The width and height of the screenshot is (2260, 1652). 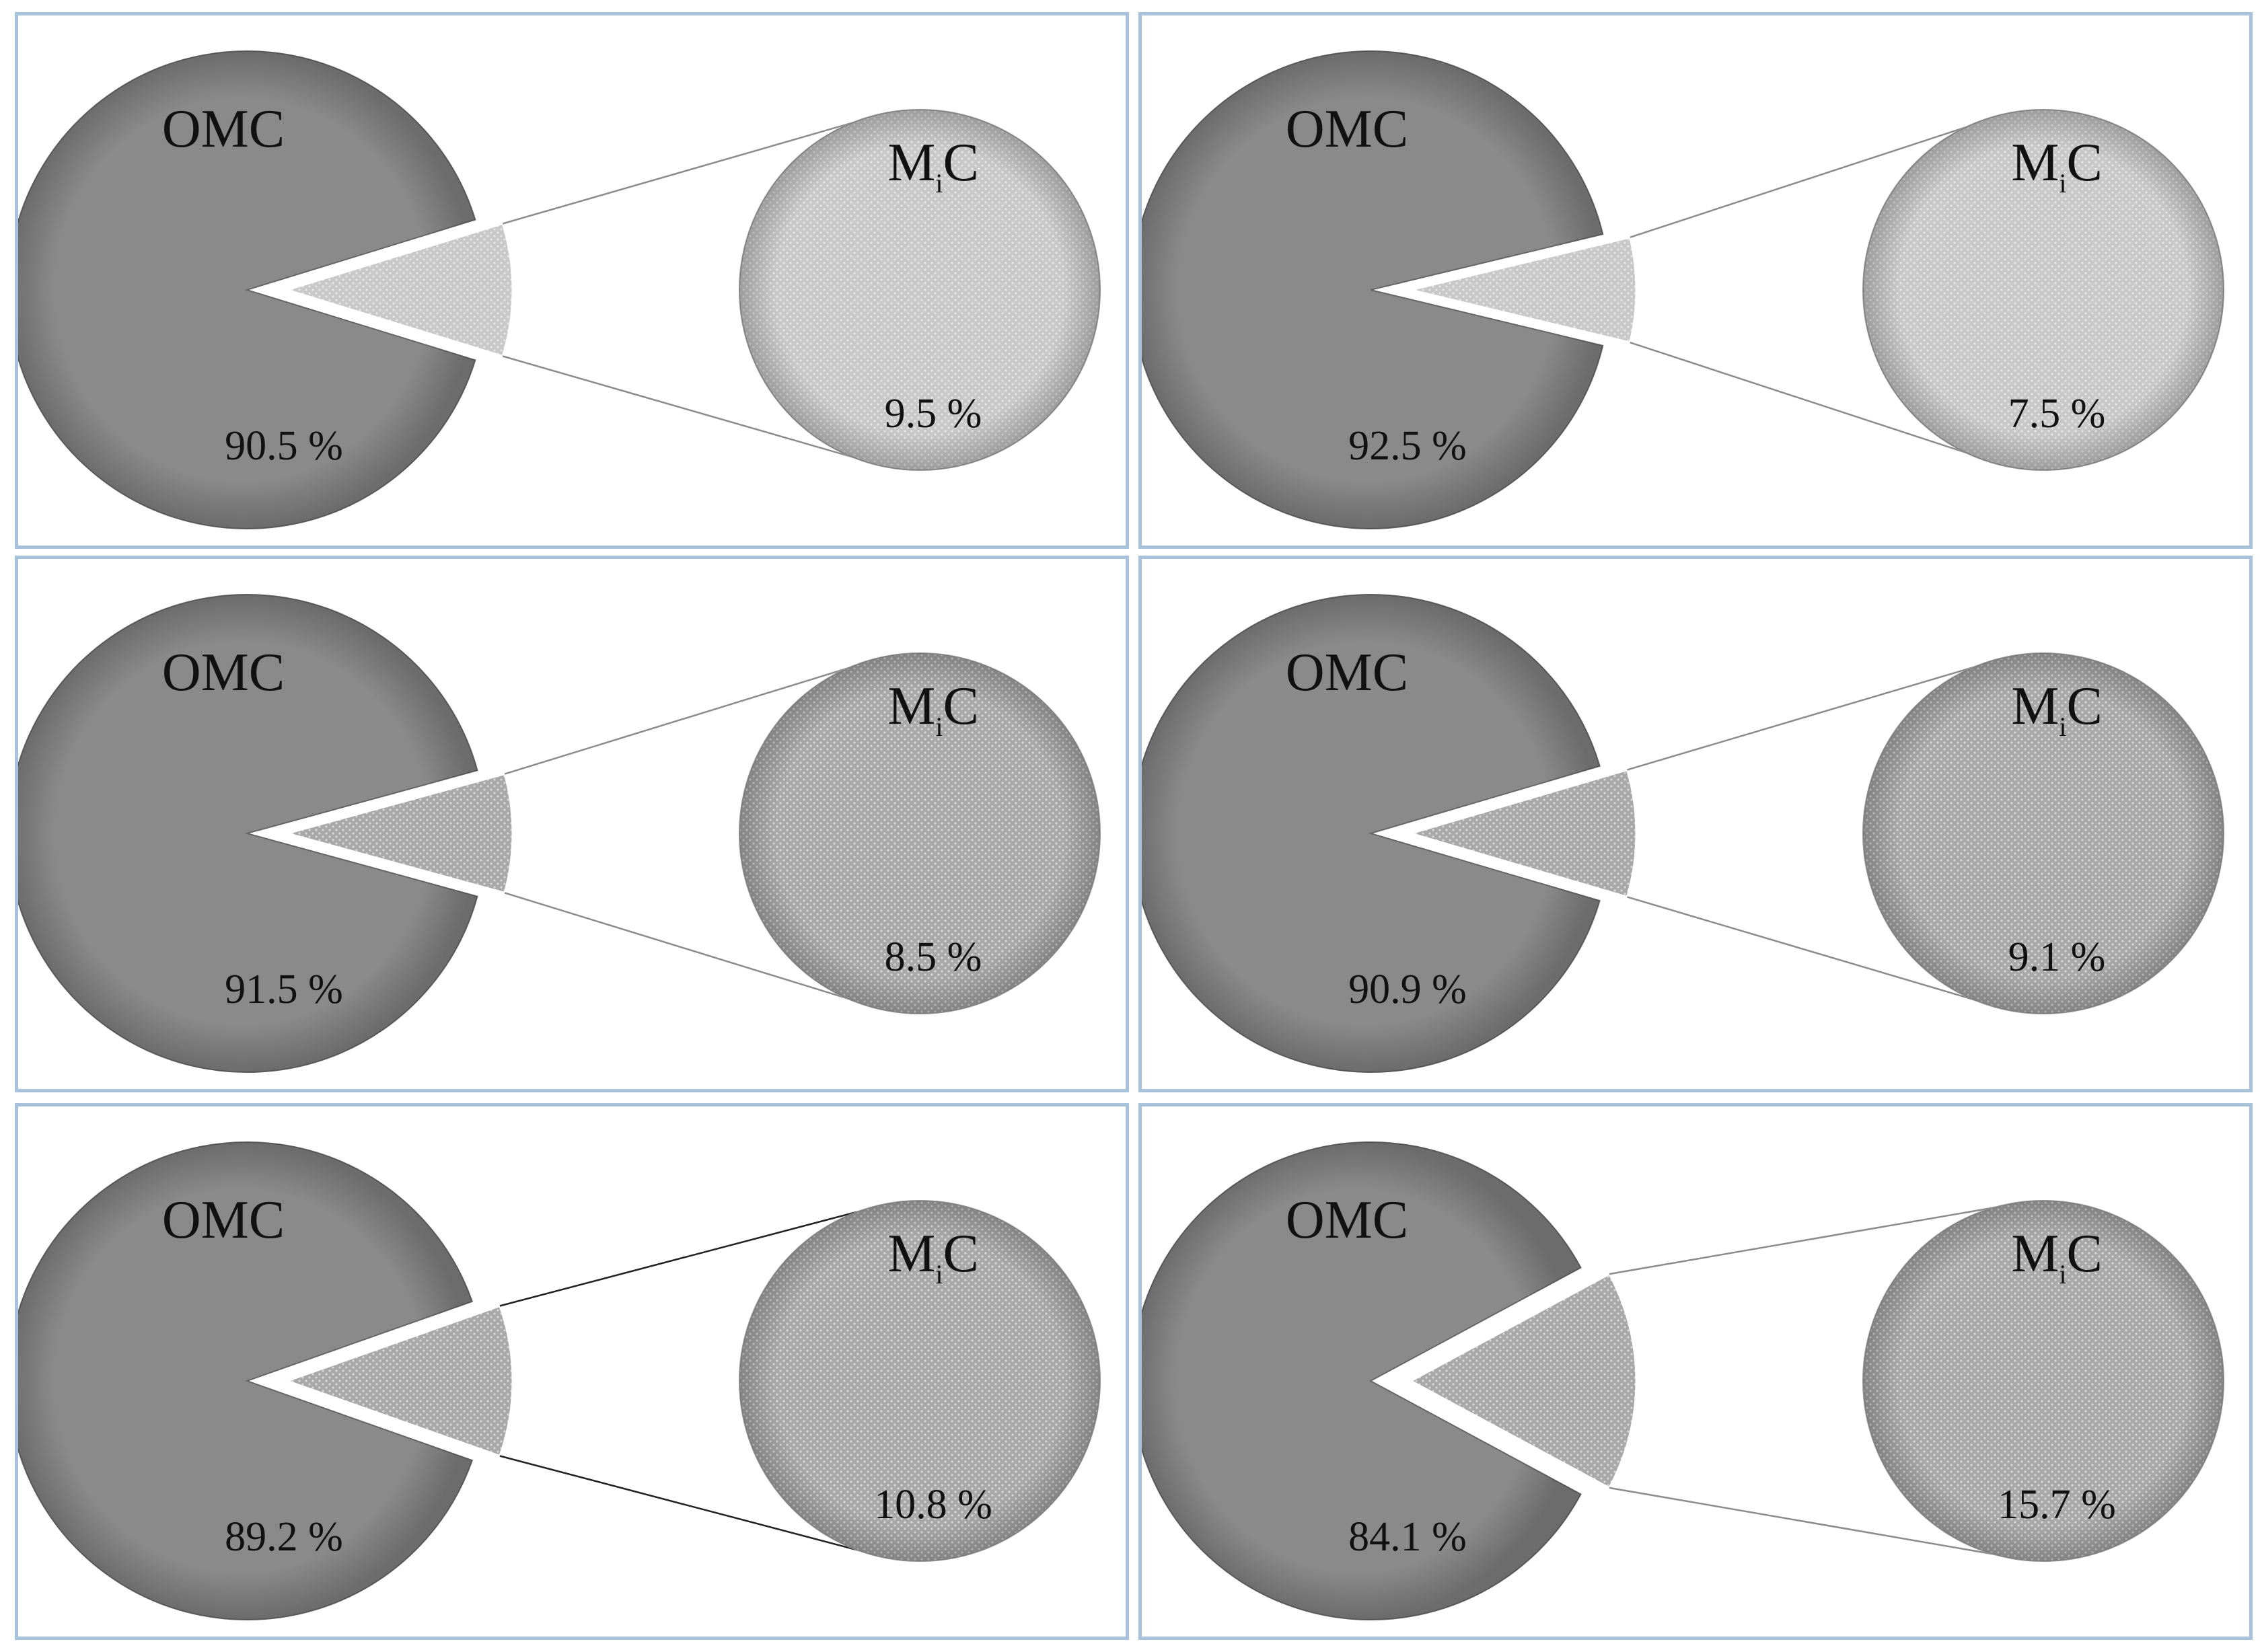 I want to click on omc-value-label: 84.1 %, so click(x=1408, y=1537).